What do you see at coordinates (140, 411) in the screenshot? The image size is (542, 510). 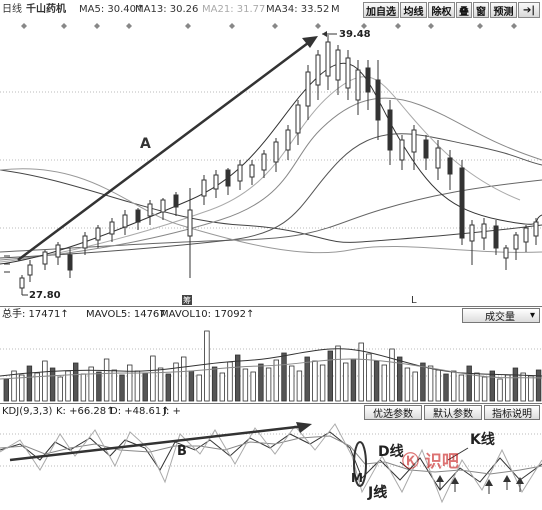 I see `kdj-d-value: D: +48.61↑` at bounding box center [140, 411].